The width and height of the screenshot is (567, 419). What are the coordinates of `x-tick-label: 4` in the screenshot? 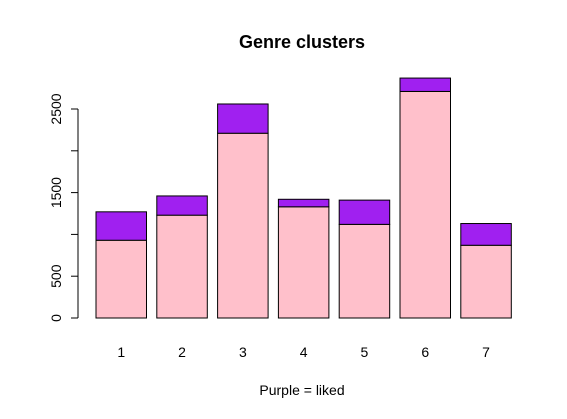 It's located at (304, 352).